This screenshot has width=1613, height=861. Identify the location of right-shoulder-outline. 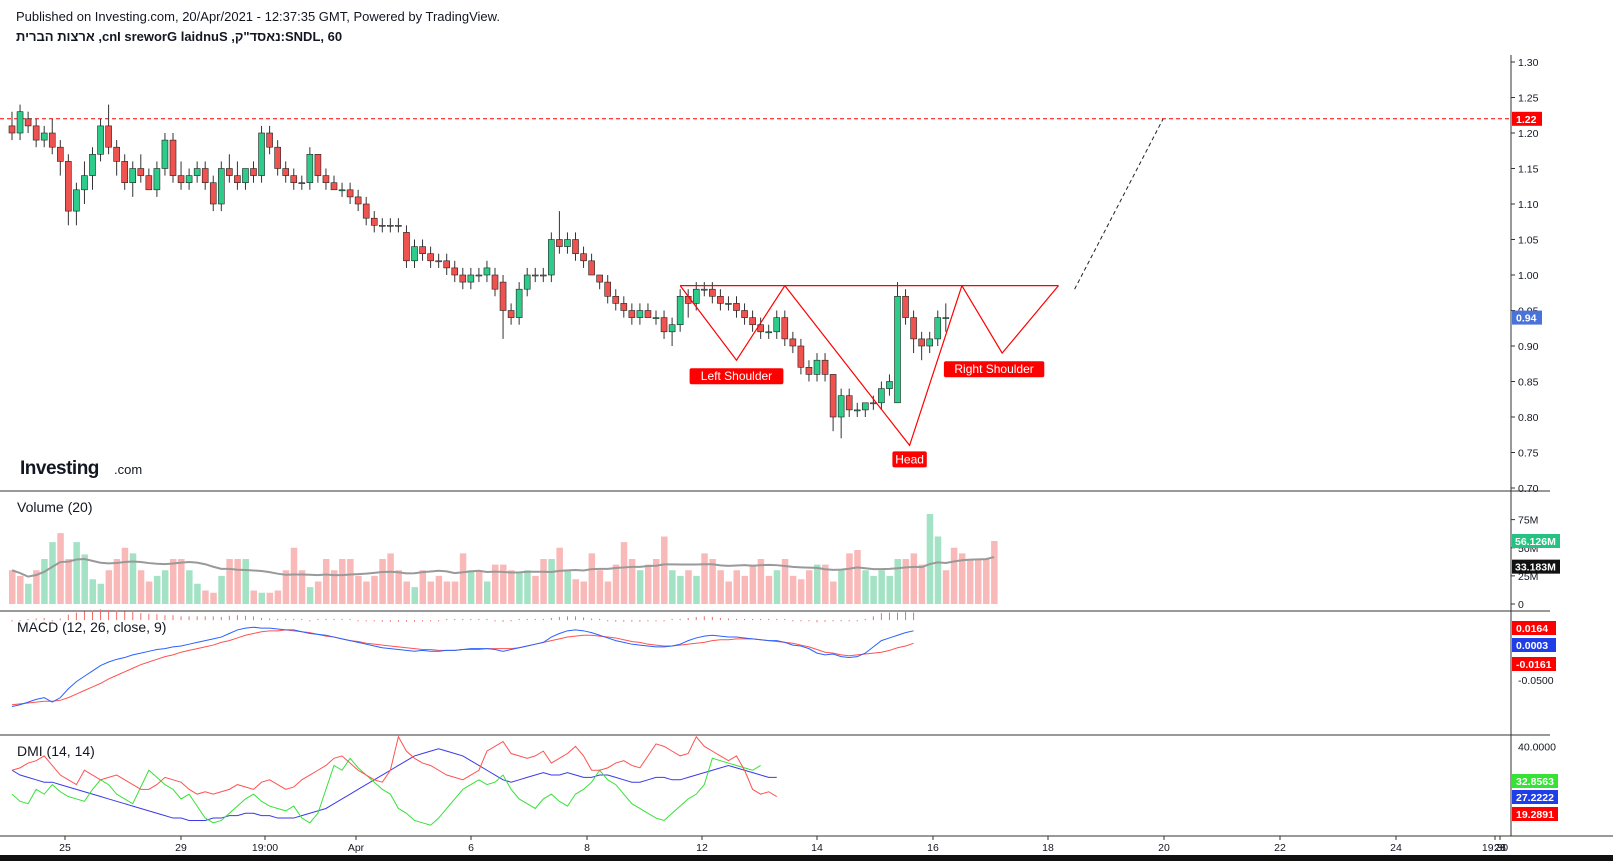
(1010, 320).